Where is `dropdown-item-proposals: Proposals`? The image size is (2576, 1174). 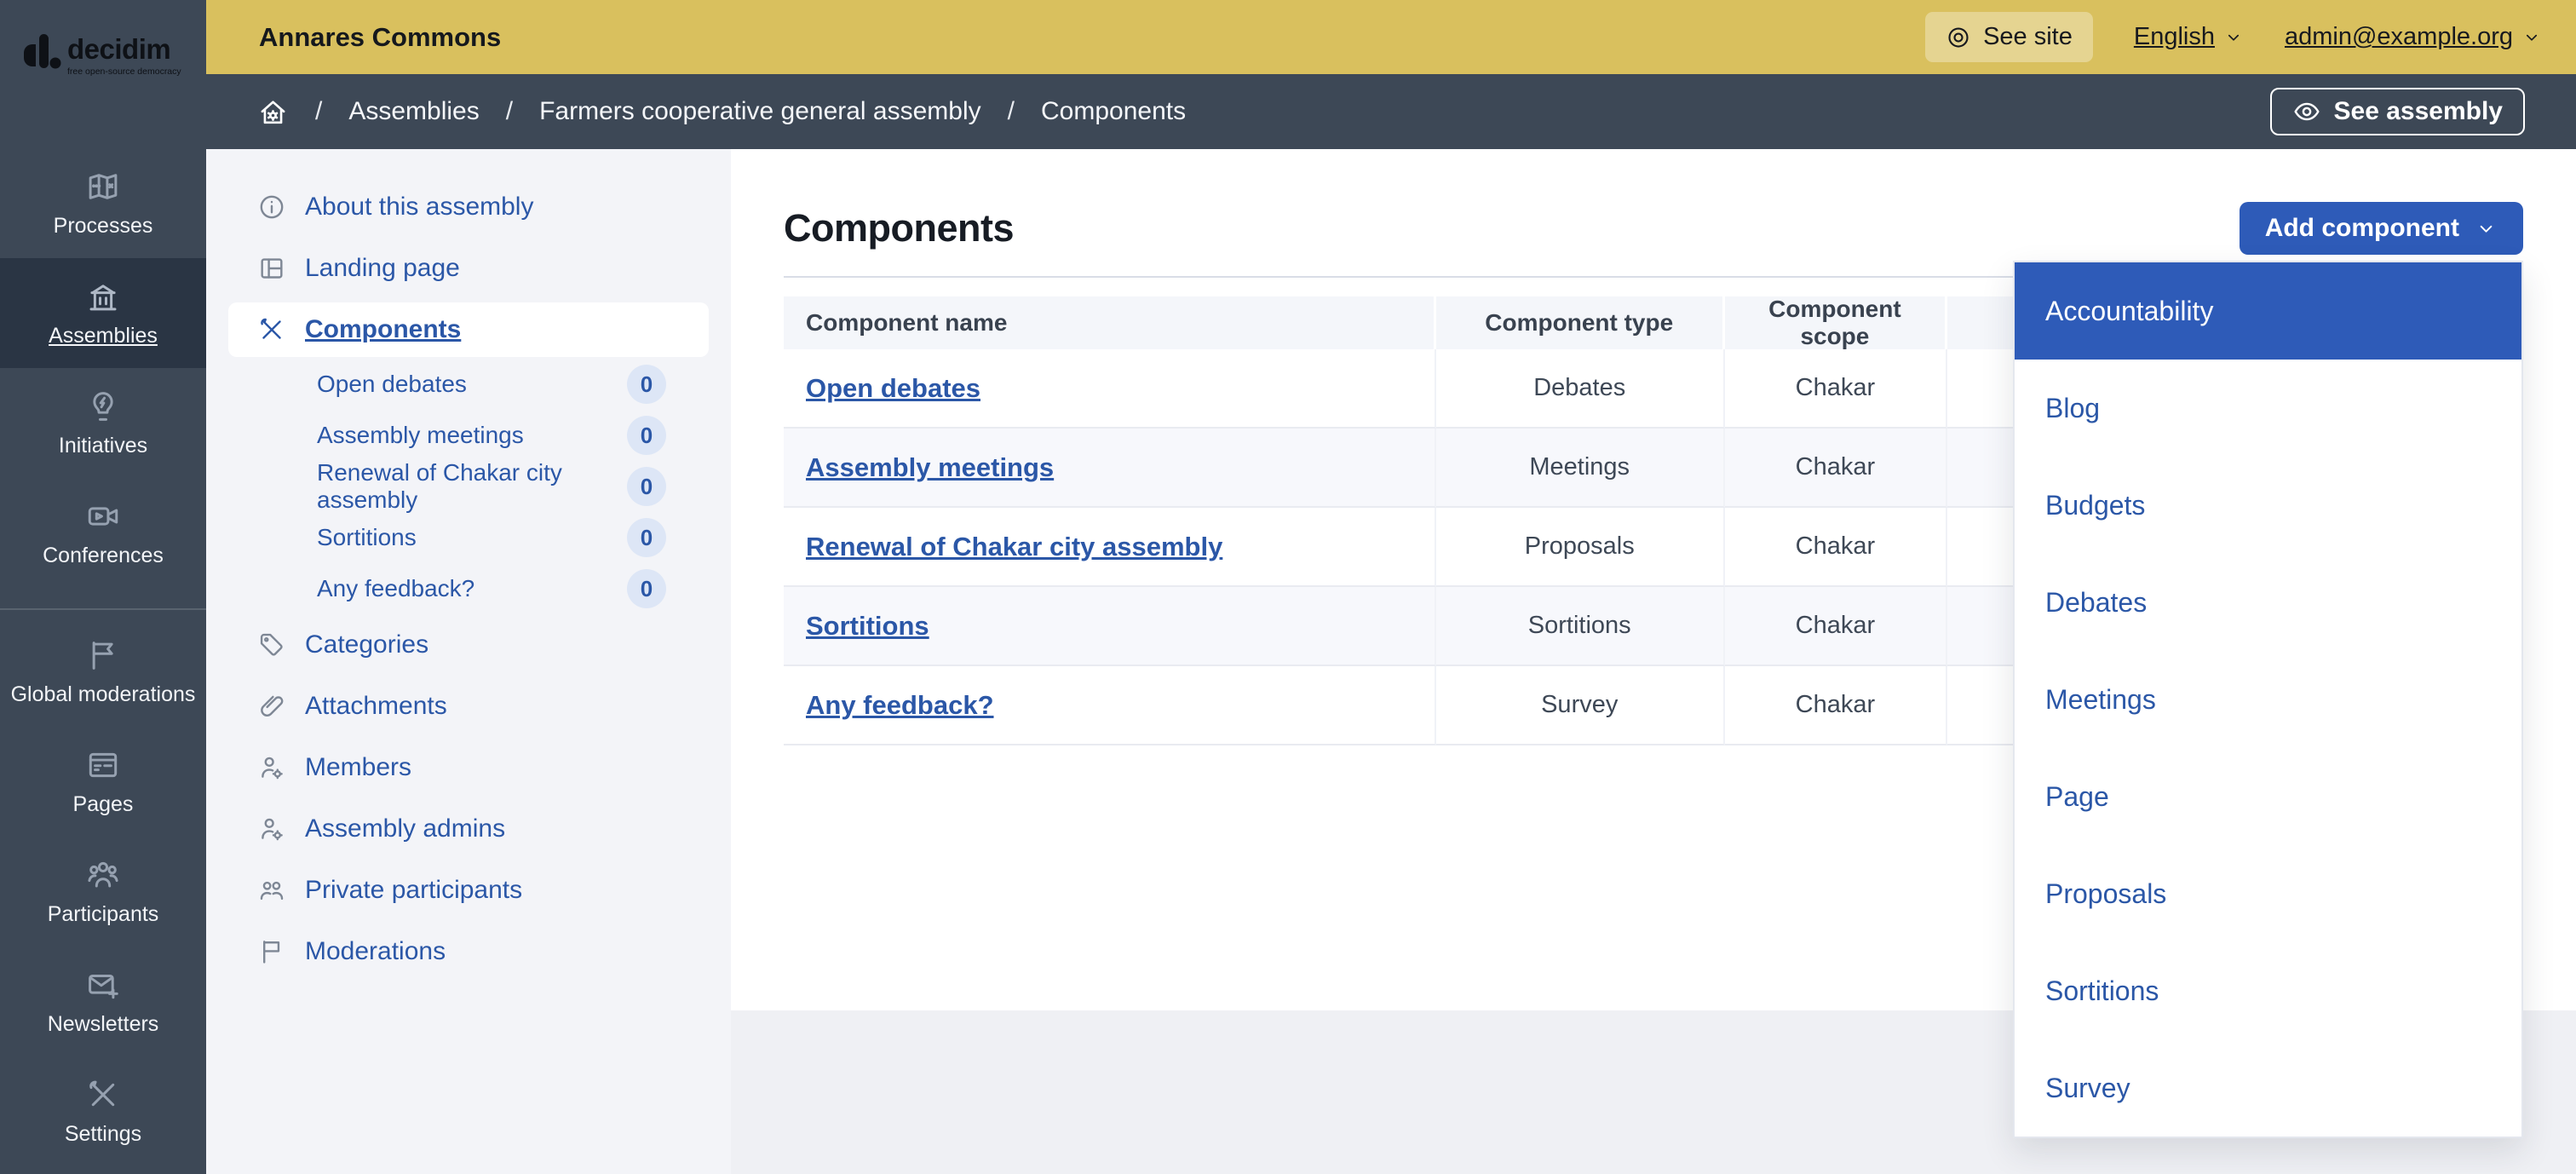
dropdown-item-proposals: Proposals is located at coordinates (2106, 893).